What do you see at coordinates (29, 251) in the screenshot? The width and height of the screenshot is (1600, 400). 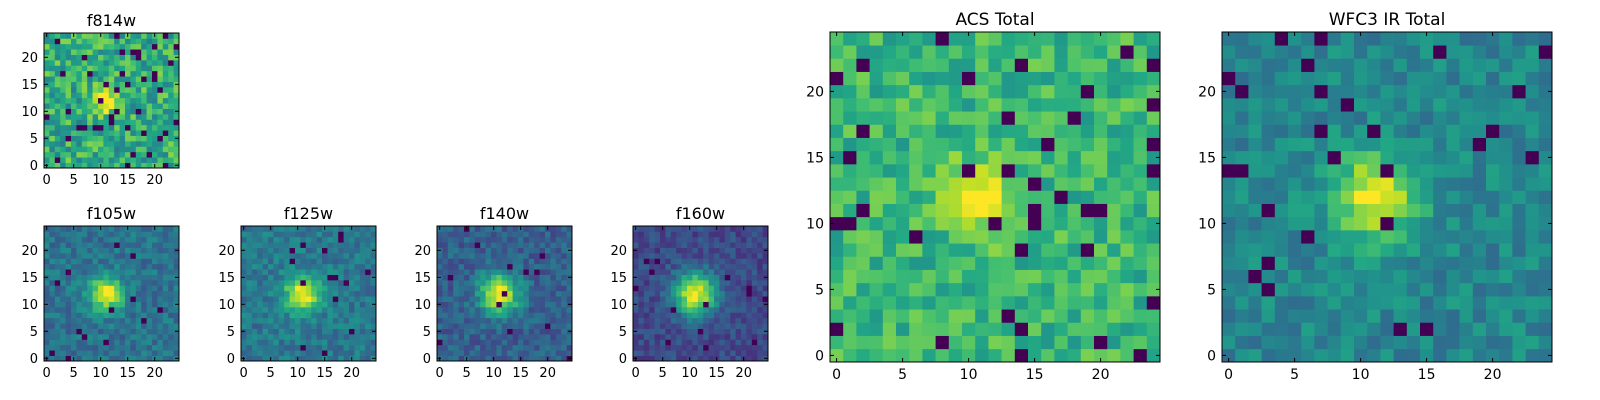 I see `y-tick-label: 20` at bounding box center [29, 251].